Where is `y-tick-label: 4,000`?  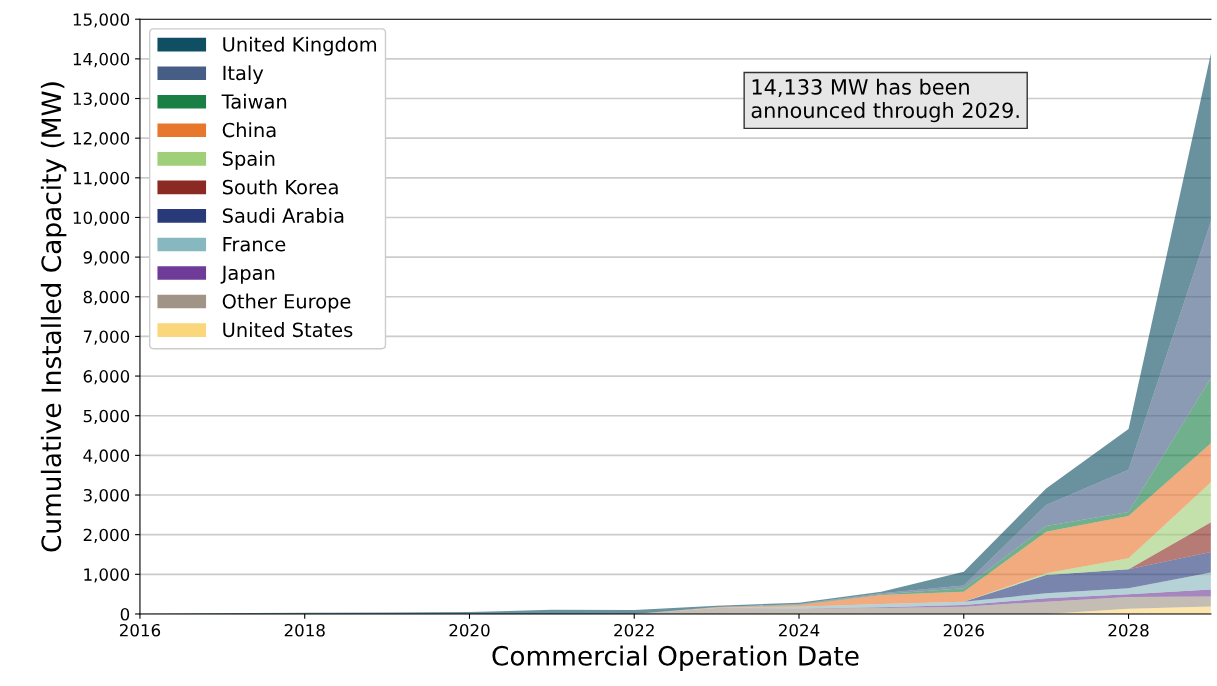 y-tick-label: 4,000 is located at coordinates (106, 456).